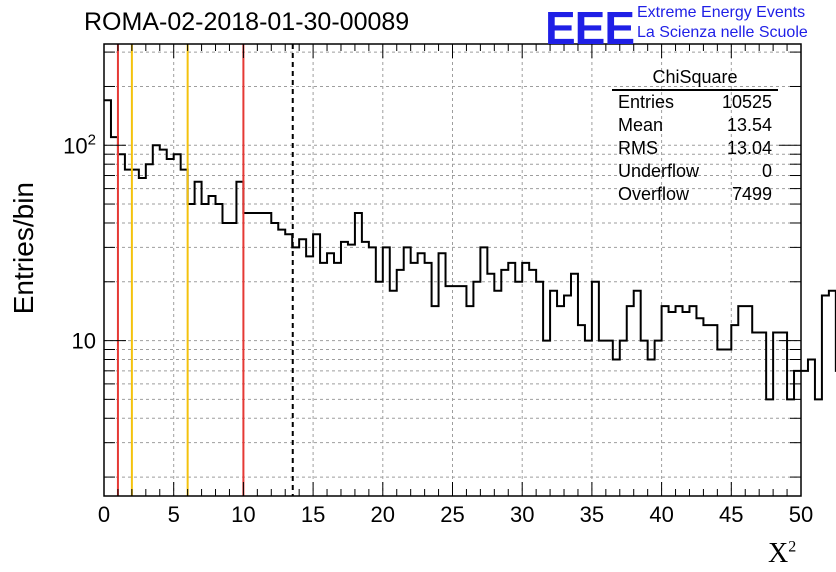 The height and width of the screenshot is (572, 836). I want to click on y-tick-label: 10, so click(84, 341).